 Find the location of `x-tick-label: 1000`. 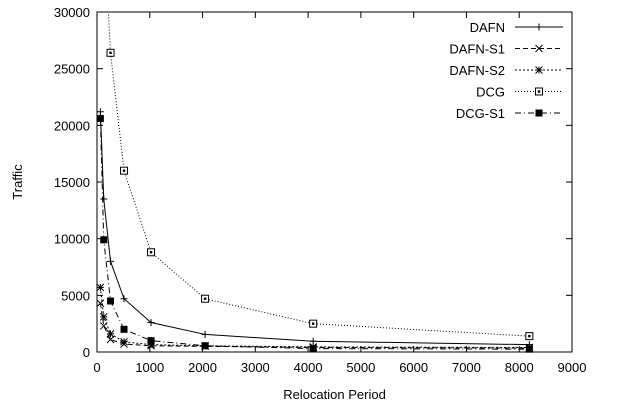

x-tick-label: 1000 is located at coordinates (149, 367).